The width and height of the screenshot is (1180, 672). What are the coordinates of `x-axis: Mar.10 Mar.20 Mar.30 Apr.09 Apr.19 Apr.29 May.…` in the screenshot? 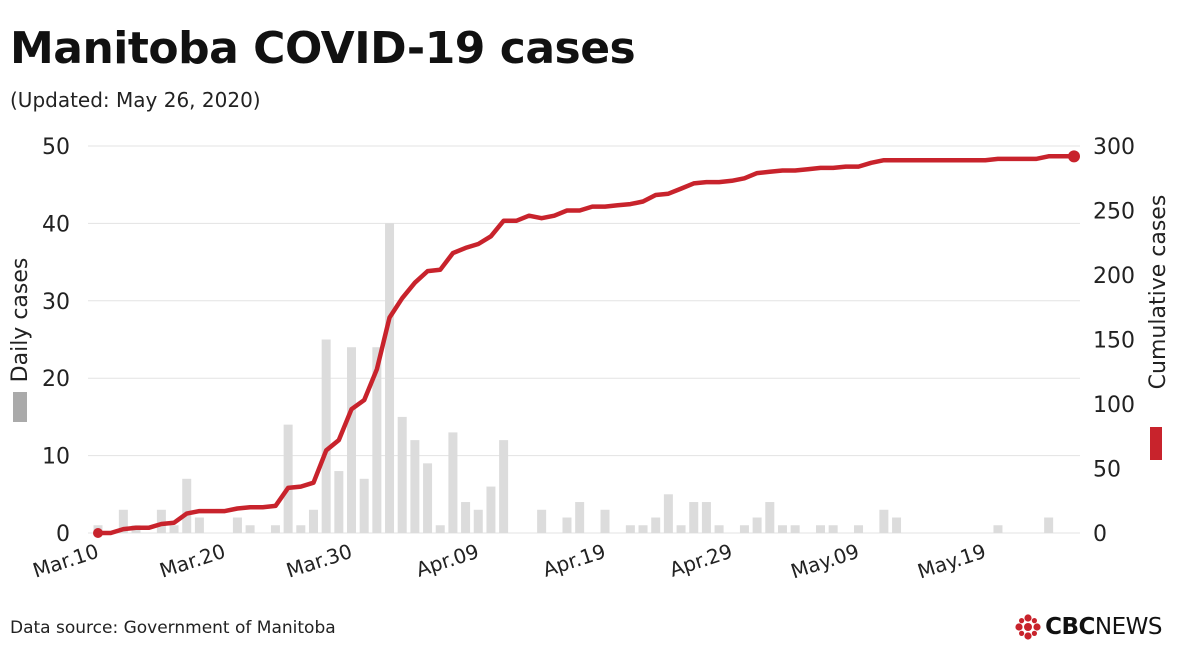 It's located at (509, 561).